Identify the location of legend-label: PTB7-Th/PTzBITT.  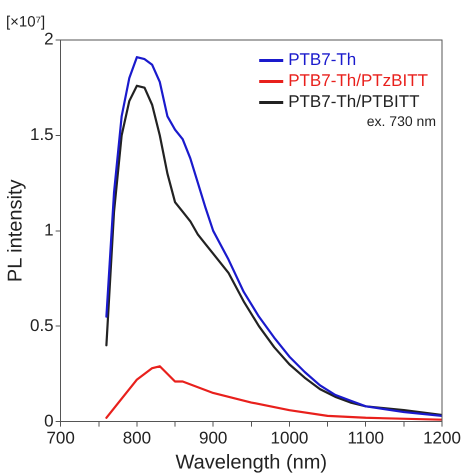
(358, 80).